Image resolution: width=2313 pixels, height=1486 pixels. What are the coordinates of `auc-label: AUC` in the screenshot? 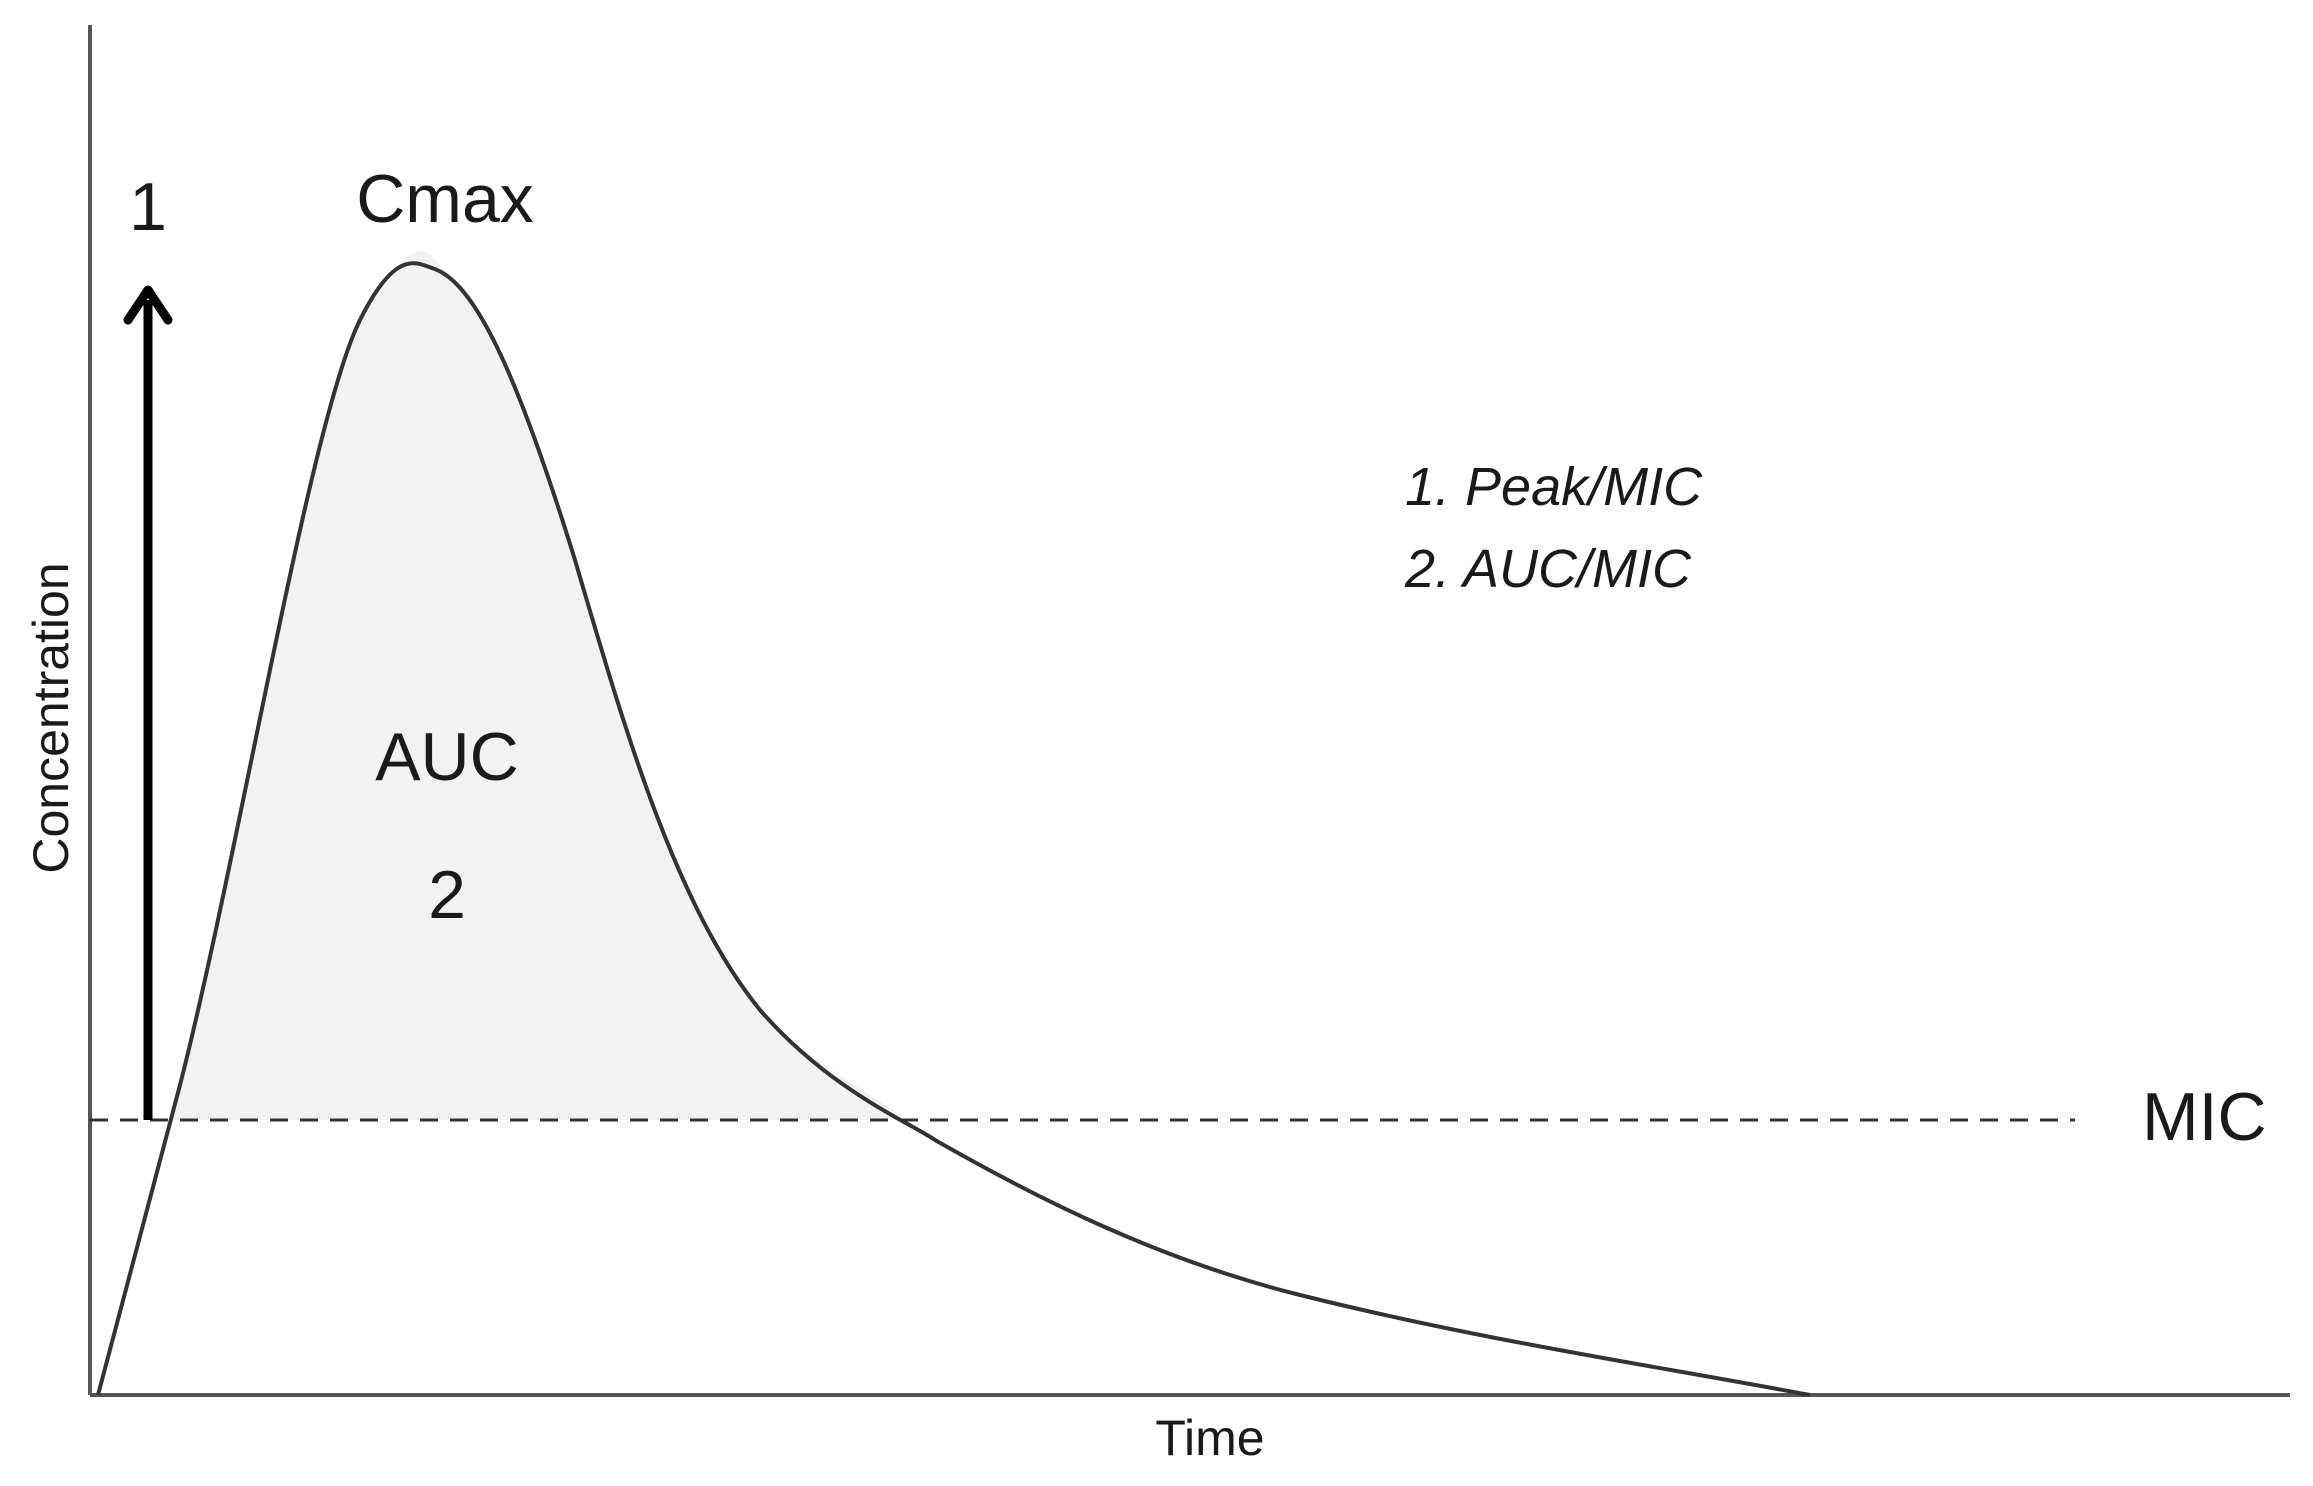 It's located at (447, 757).